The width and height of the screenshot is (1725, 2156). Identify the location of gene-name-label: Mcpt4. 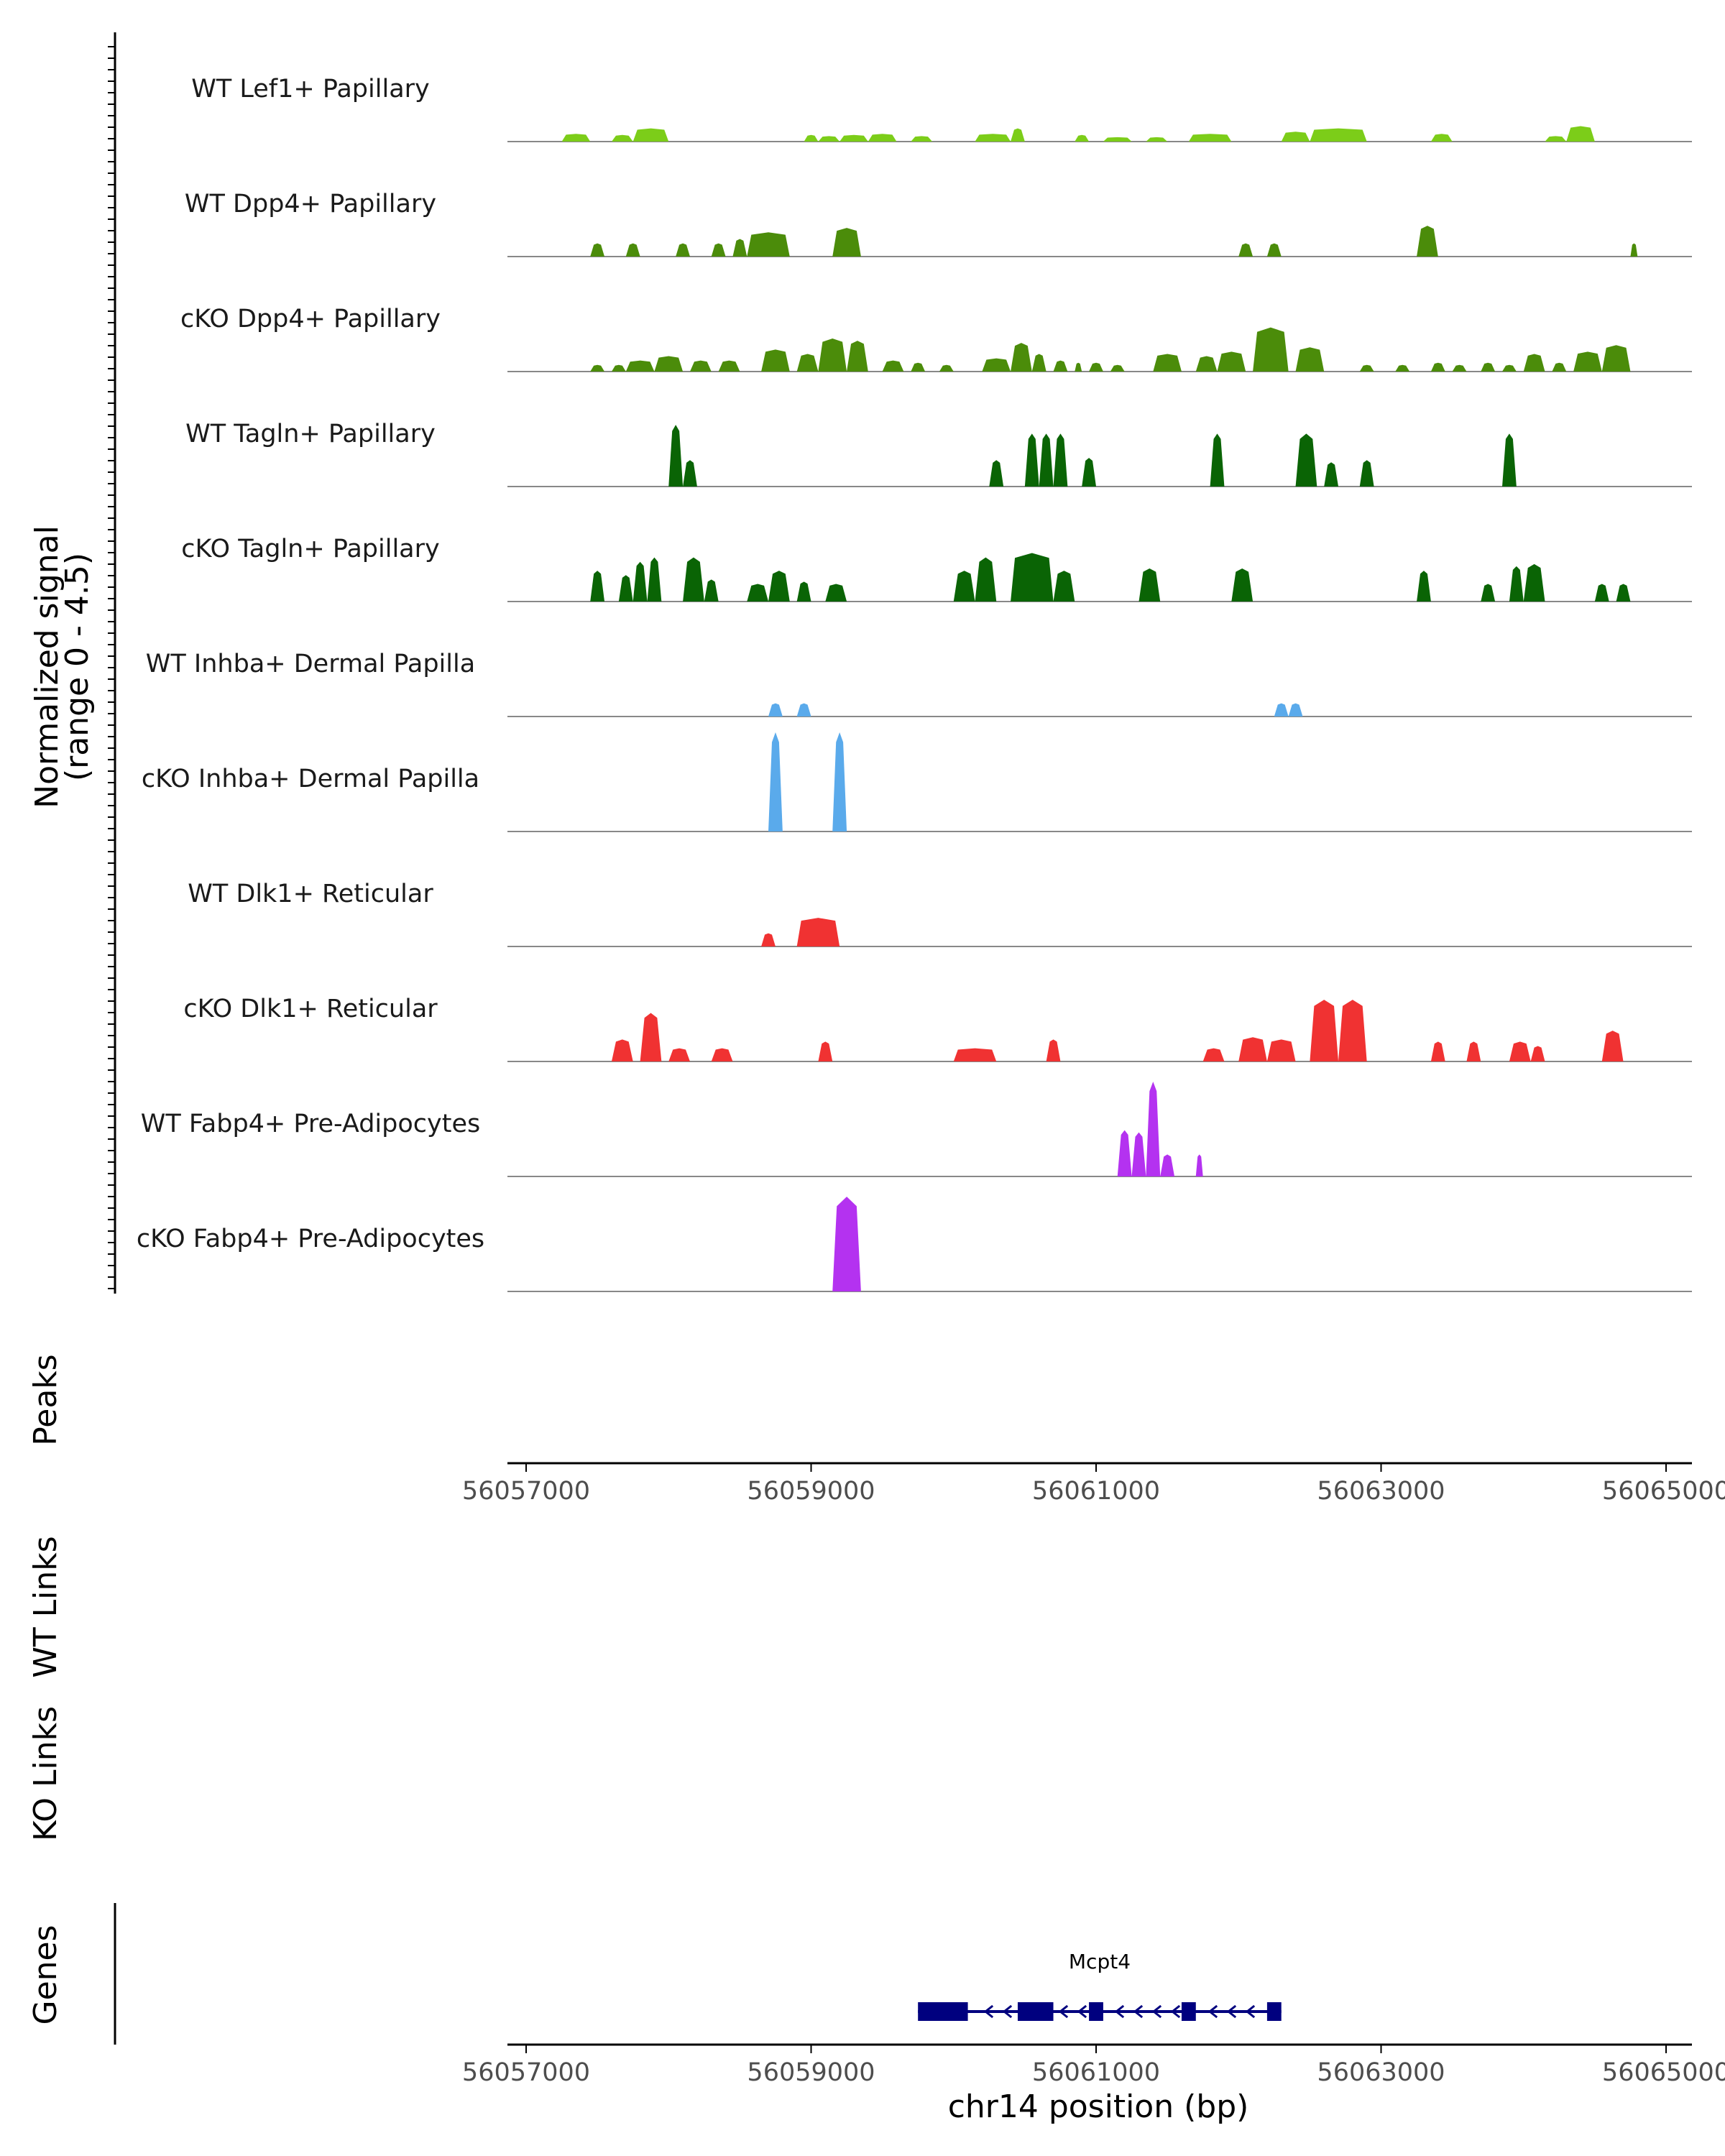
(1100, 1961).